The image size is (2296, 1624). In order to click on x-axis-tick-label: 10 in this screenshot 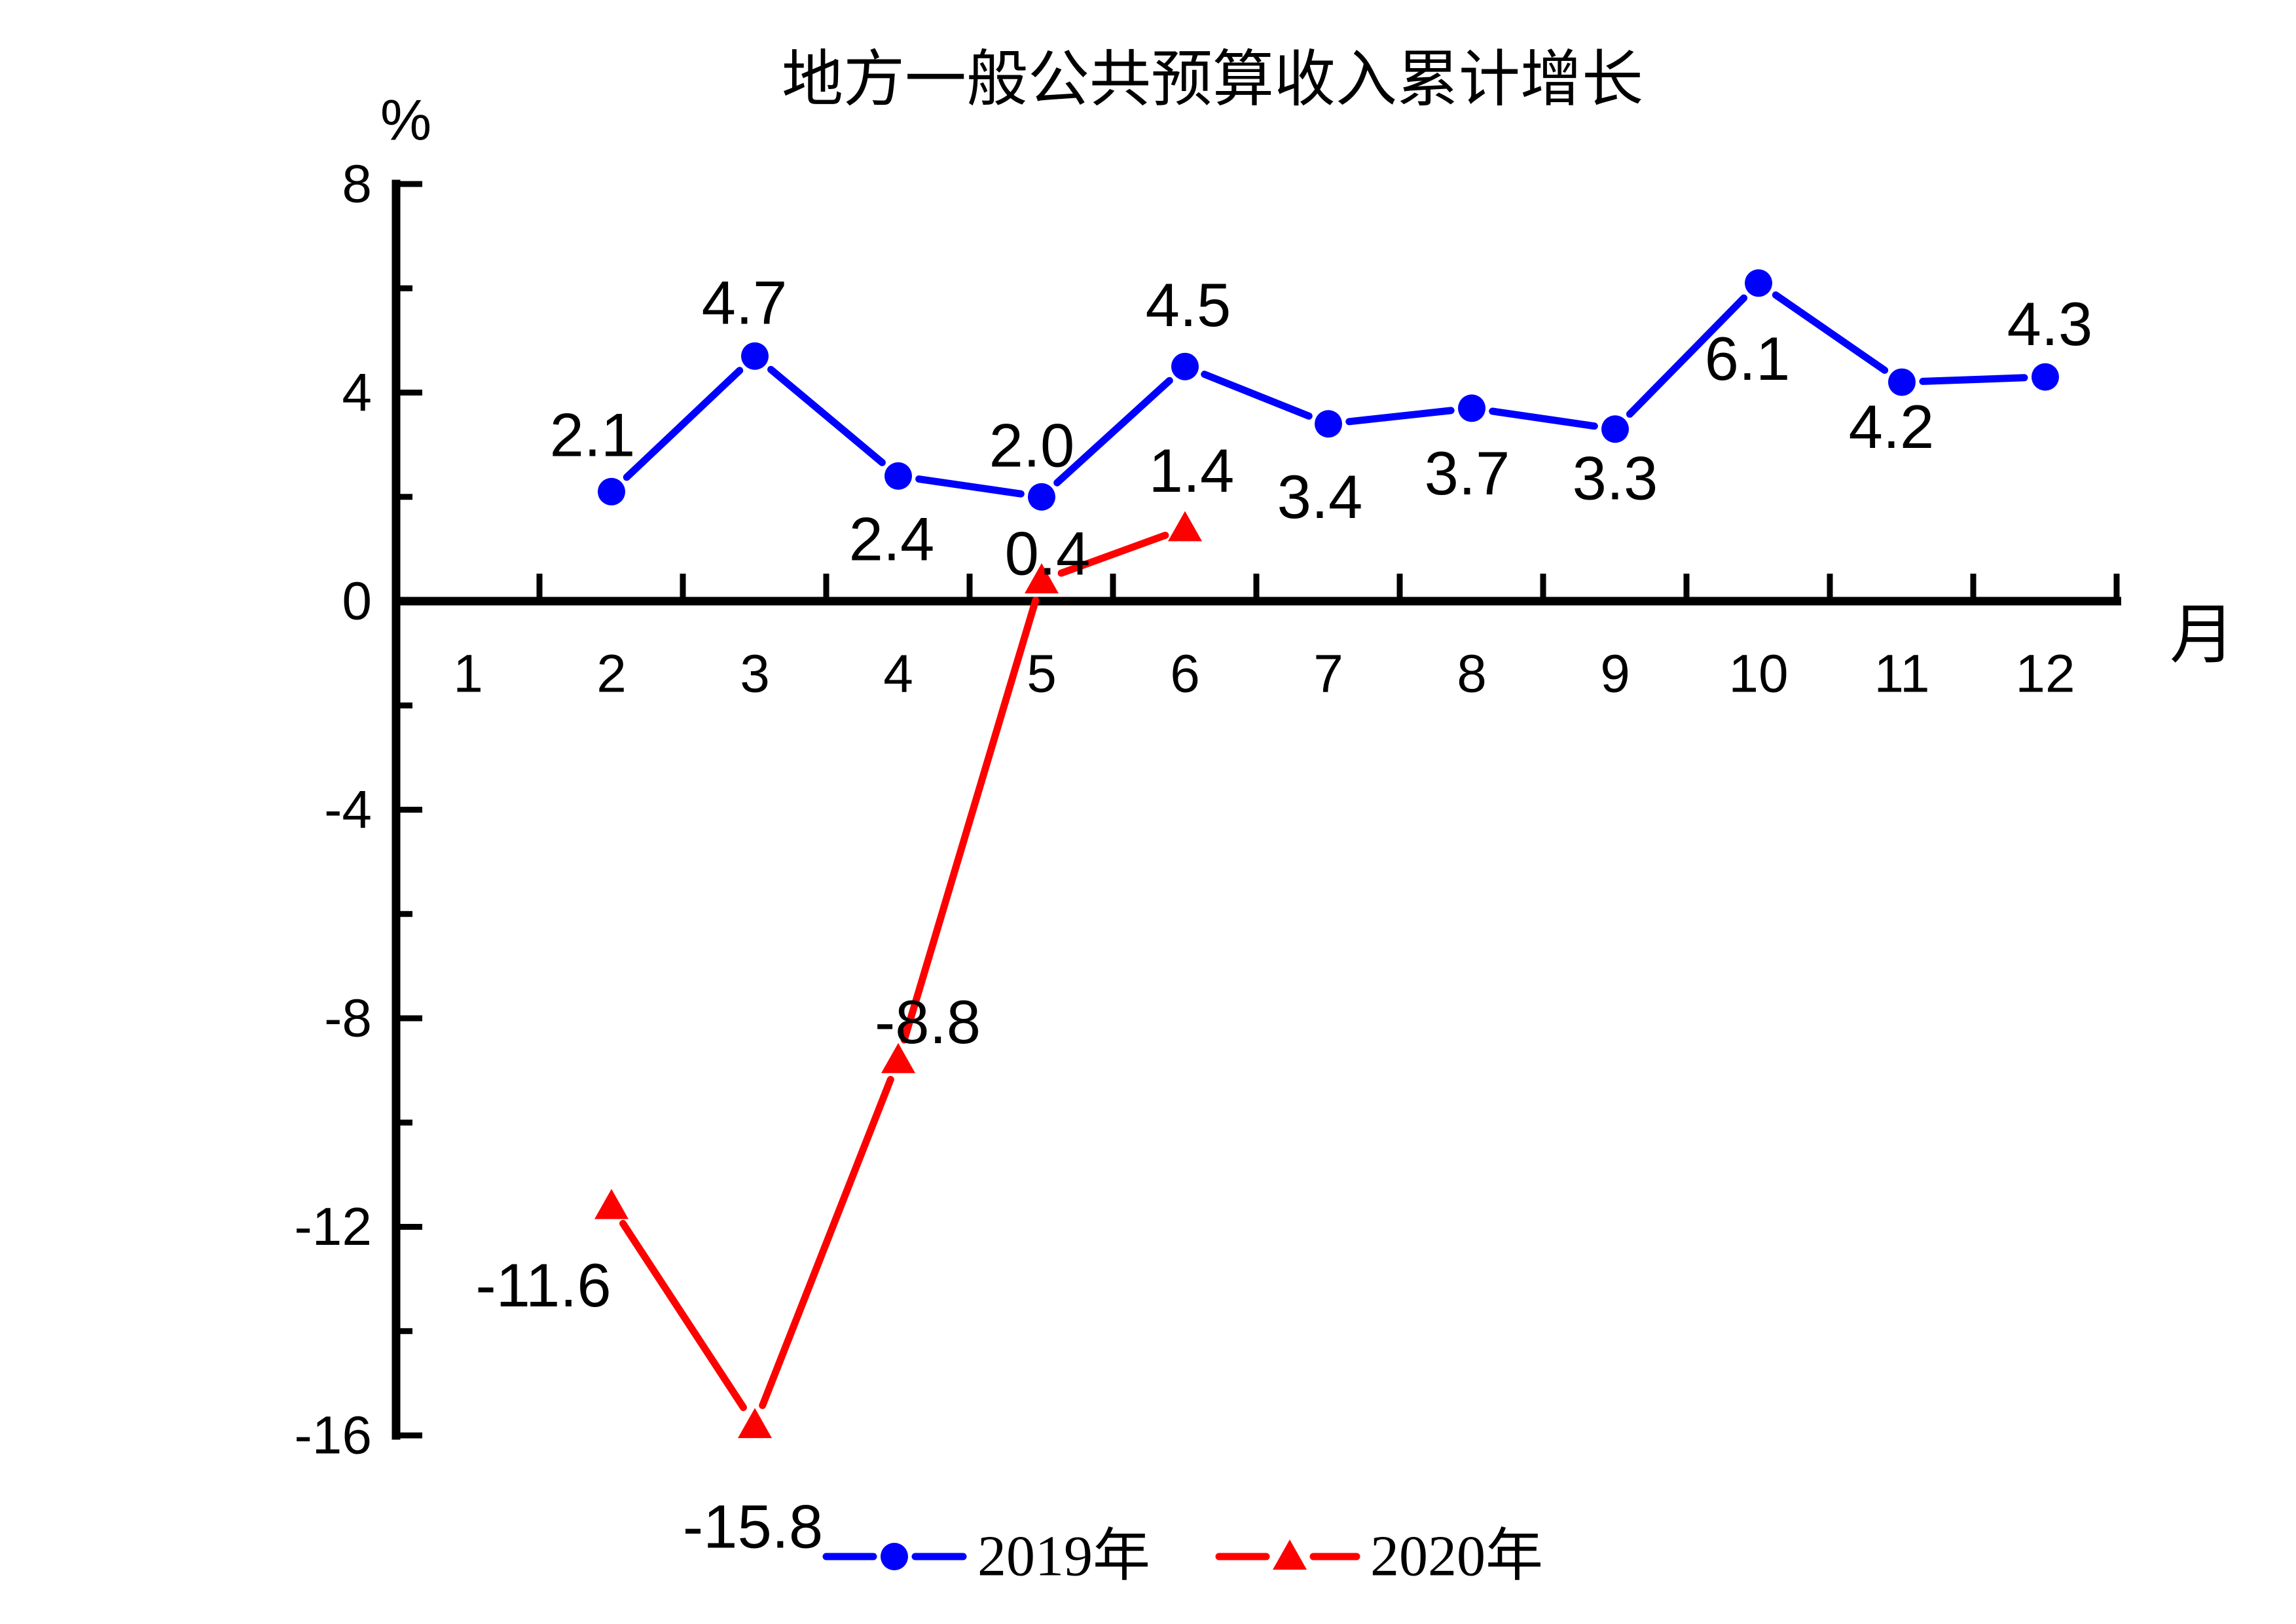, I will do `click(1758, 674)`.